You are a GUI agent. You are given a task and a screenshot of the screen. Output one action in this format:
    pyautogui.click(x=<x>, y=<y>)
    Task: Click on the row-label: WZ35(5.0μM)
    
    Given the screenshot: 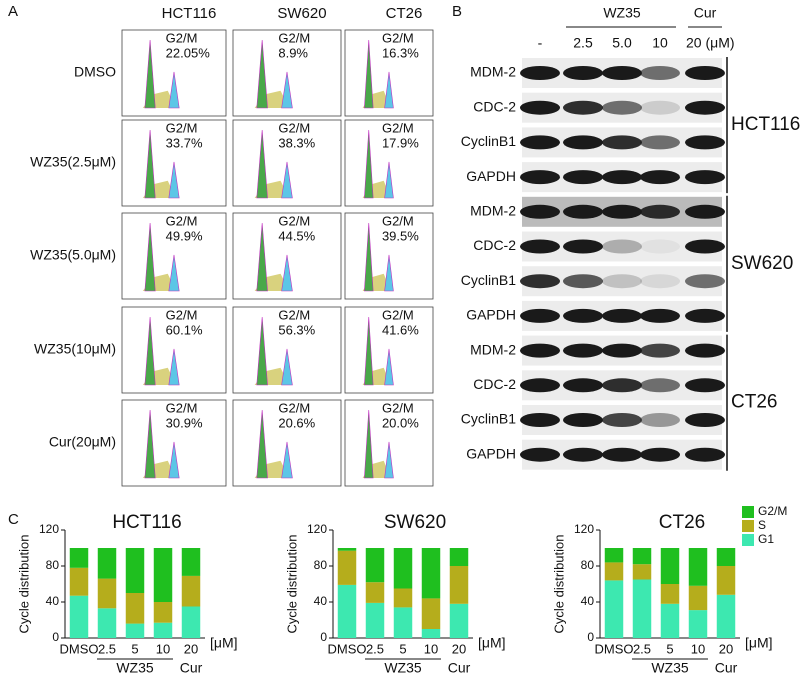 What is the action you would take?
    pyautogui.click(x=73, y=255)
    